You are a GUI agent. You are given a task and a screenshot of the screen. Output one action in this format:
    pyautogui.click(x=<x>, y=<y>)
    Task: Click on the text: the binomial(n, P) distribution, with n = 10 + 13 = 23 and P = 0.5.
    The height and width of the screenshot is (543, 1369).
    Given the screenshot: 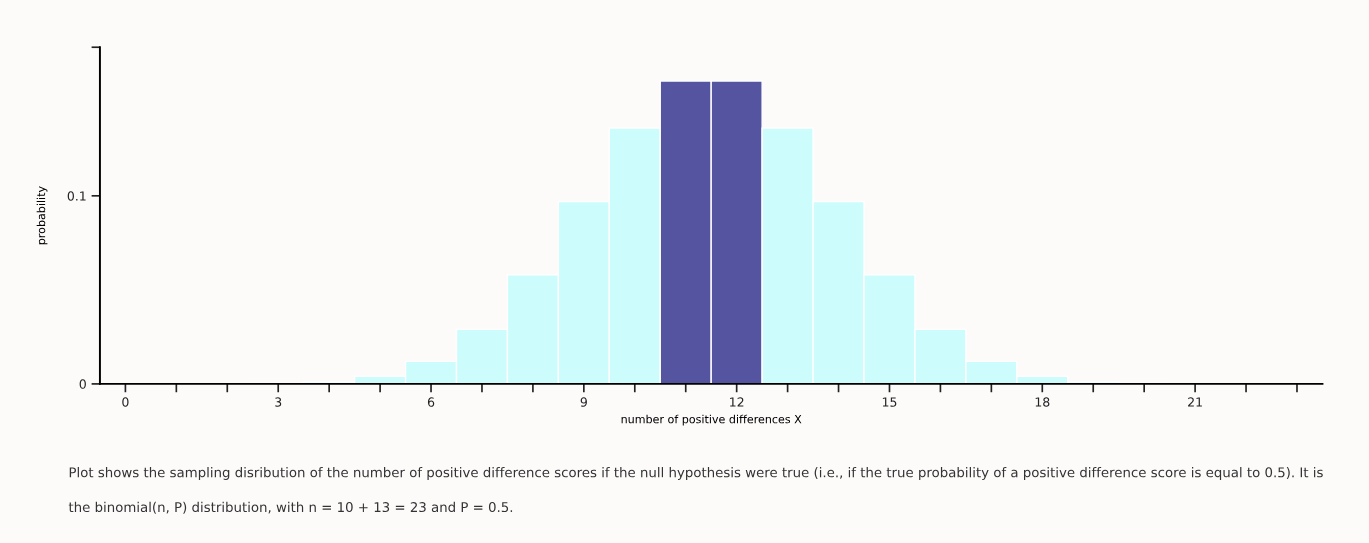 What is the action you would take?
    pyautogui.click(x=290, y=507)
    